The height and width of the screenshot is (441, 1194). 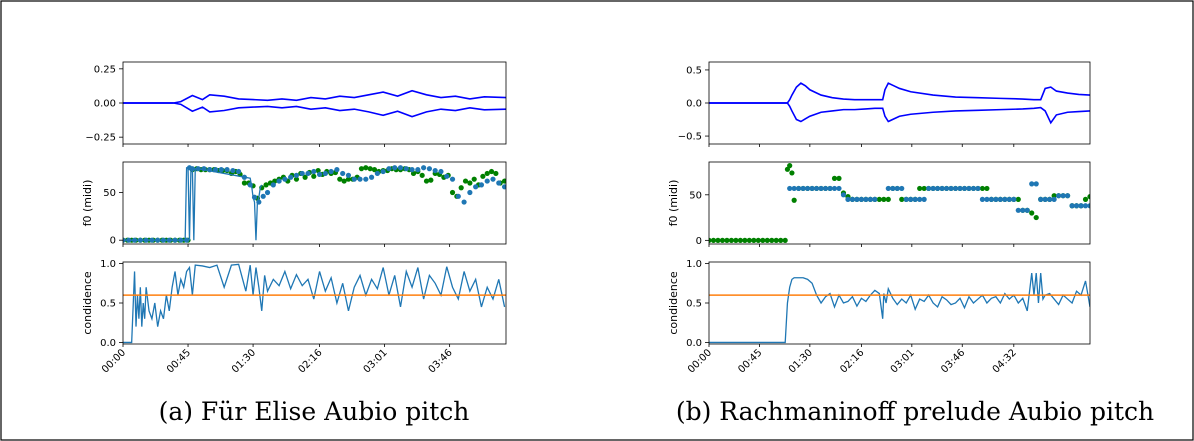 I want to click on confidence-panel-a: 0.0 0.5 1.0 condidence, so click(x=294, y=304).